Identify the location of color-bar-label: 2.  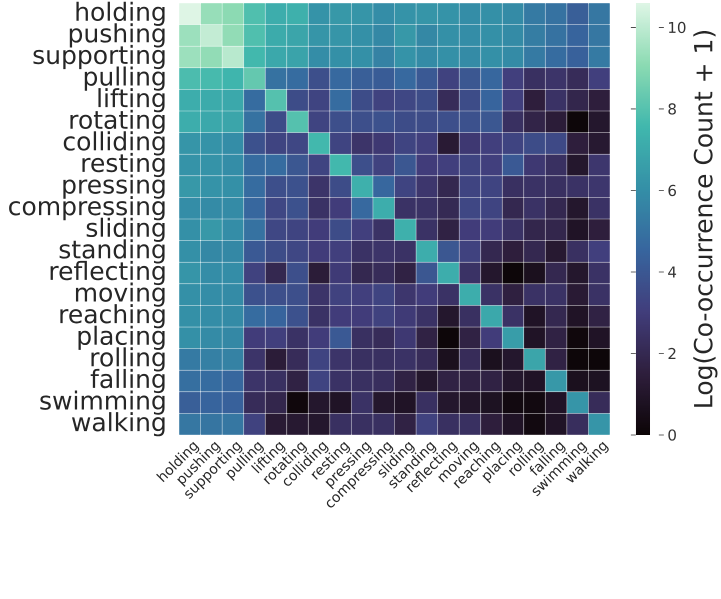
(672, 354).